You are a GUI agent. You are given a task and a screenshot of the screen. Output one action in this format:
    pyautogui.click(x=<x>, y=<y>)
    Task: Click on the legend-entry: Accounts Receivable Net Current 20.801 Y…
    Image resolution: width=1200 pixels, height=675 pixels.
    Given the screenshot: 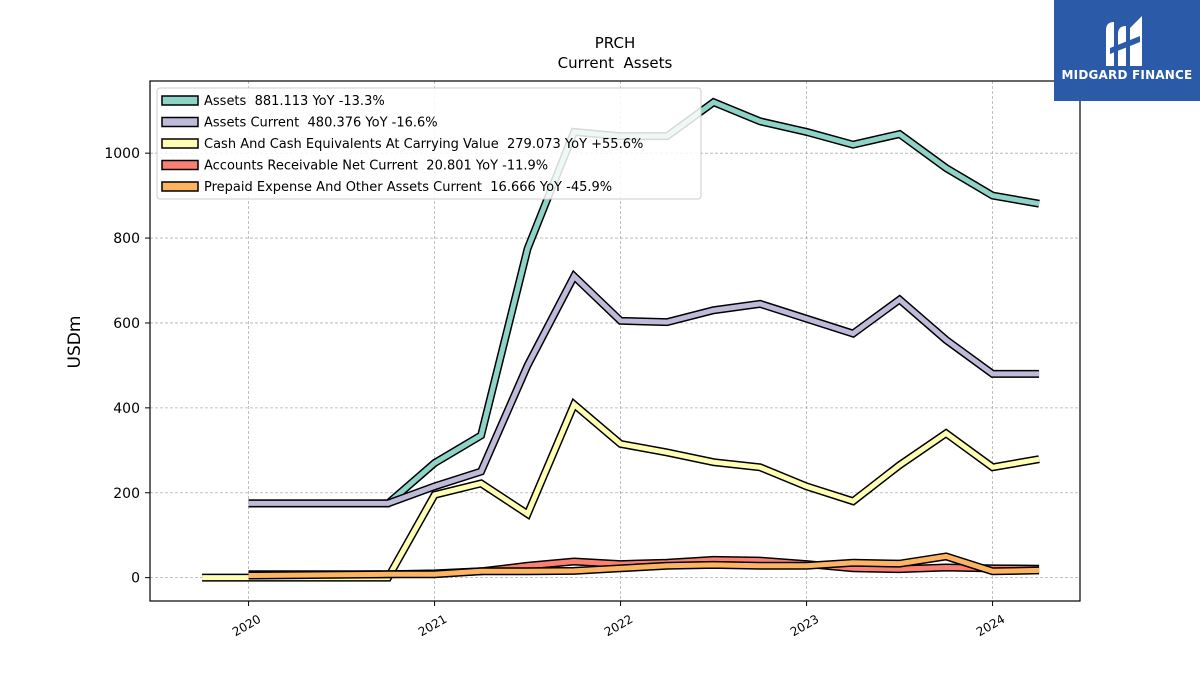 What is the action you would take?
    pyautogui.click(x=376, y=166)
    